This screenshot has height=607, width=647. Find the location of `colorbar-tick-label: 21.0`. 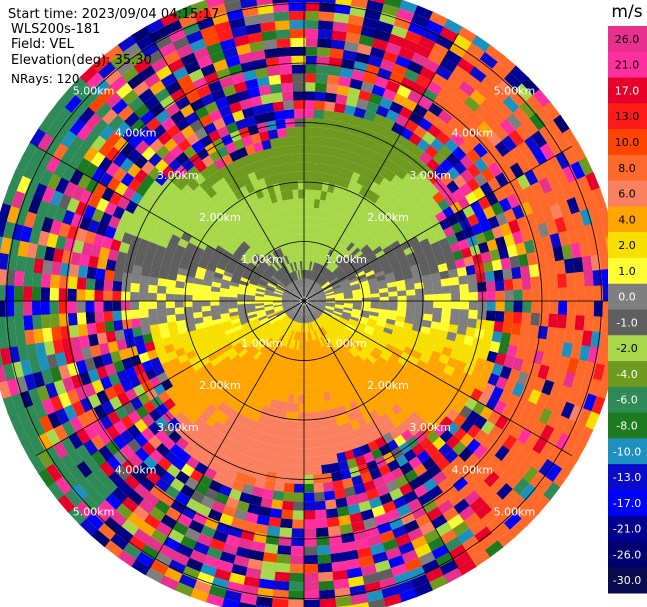

colorbar-tick-label: 21.0 is located at coordinates (627, 65).